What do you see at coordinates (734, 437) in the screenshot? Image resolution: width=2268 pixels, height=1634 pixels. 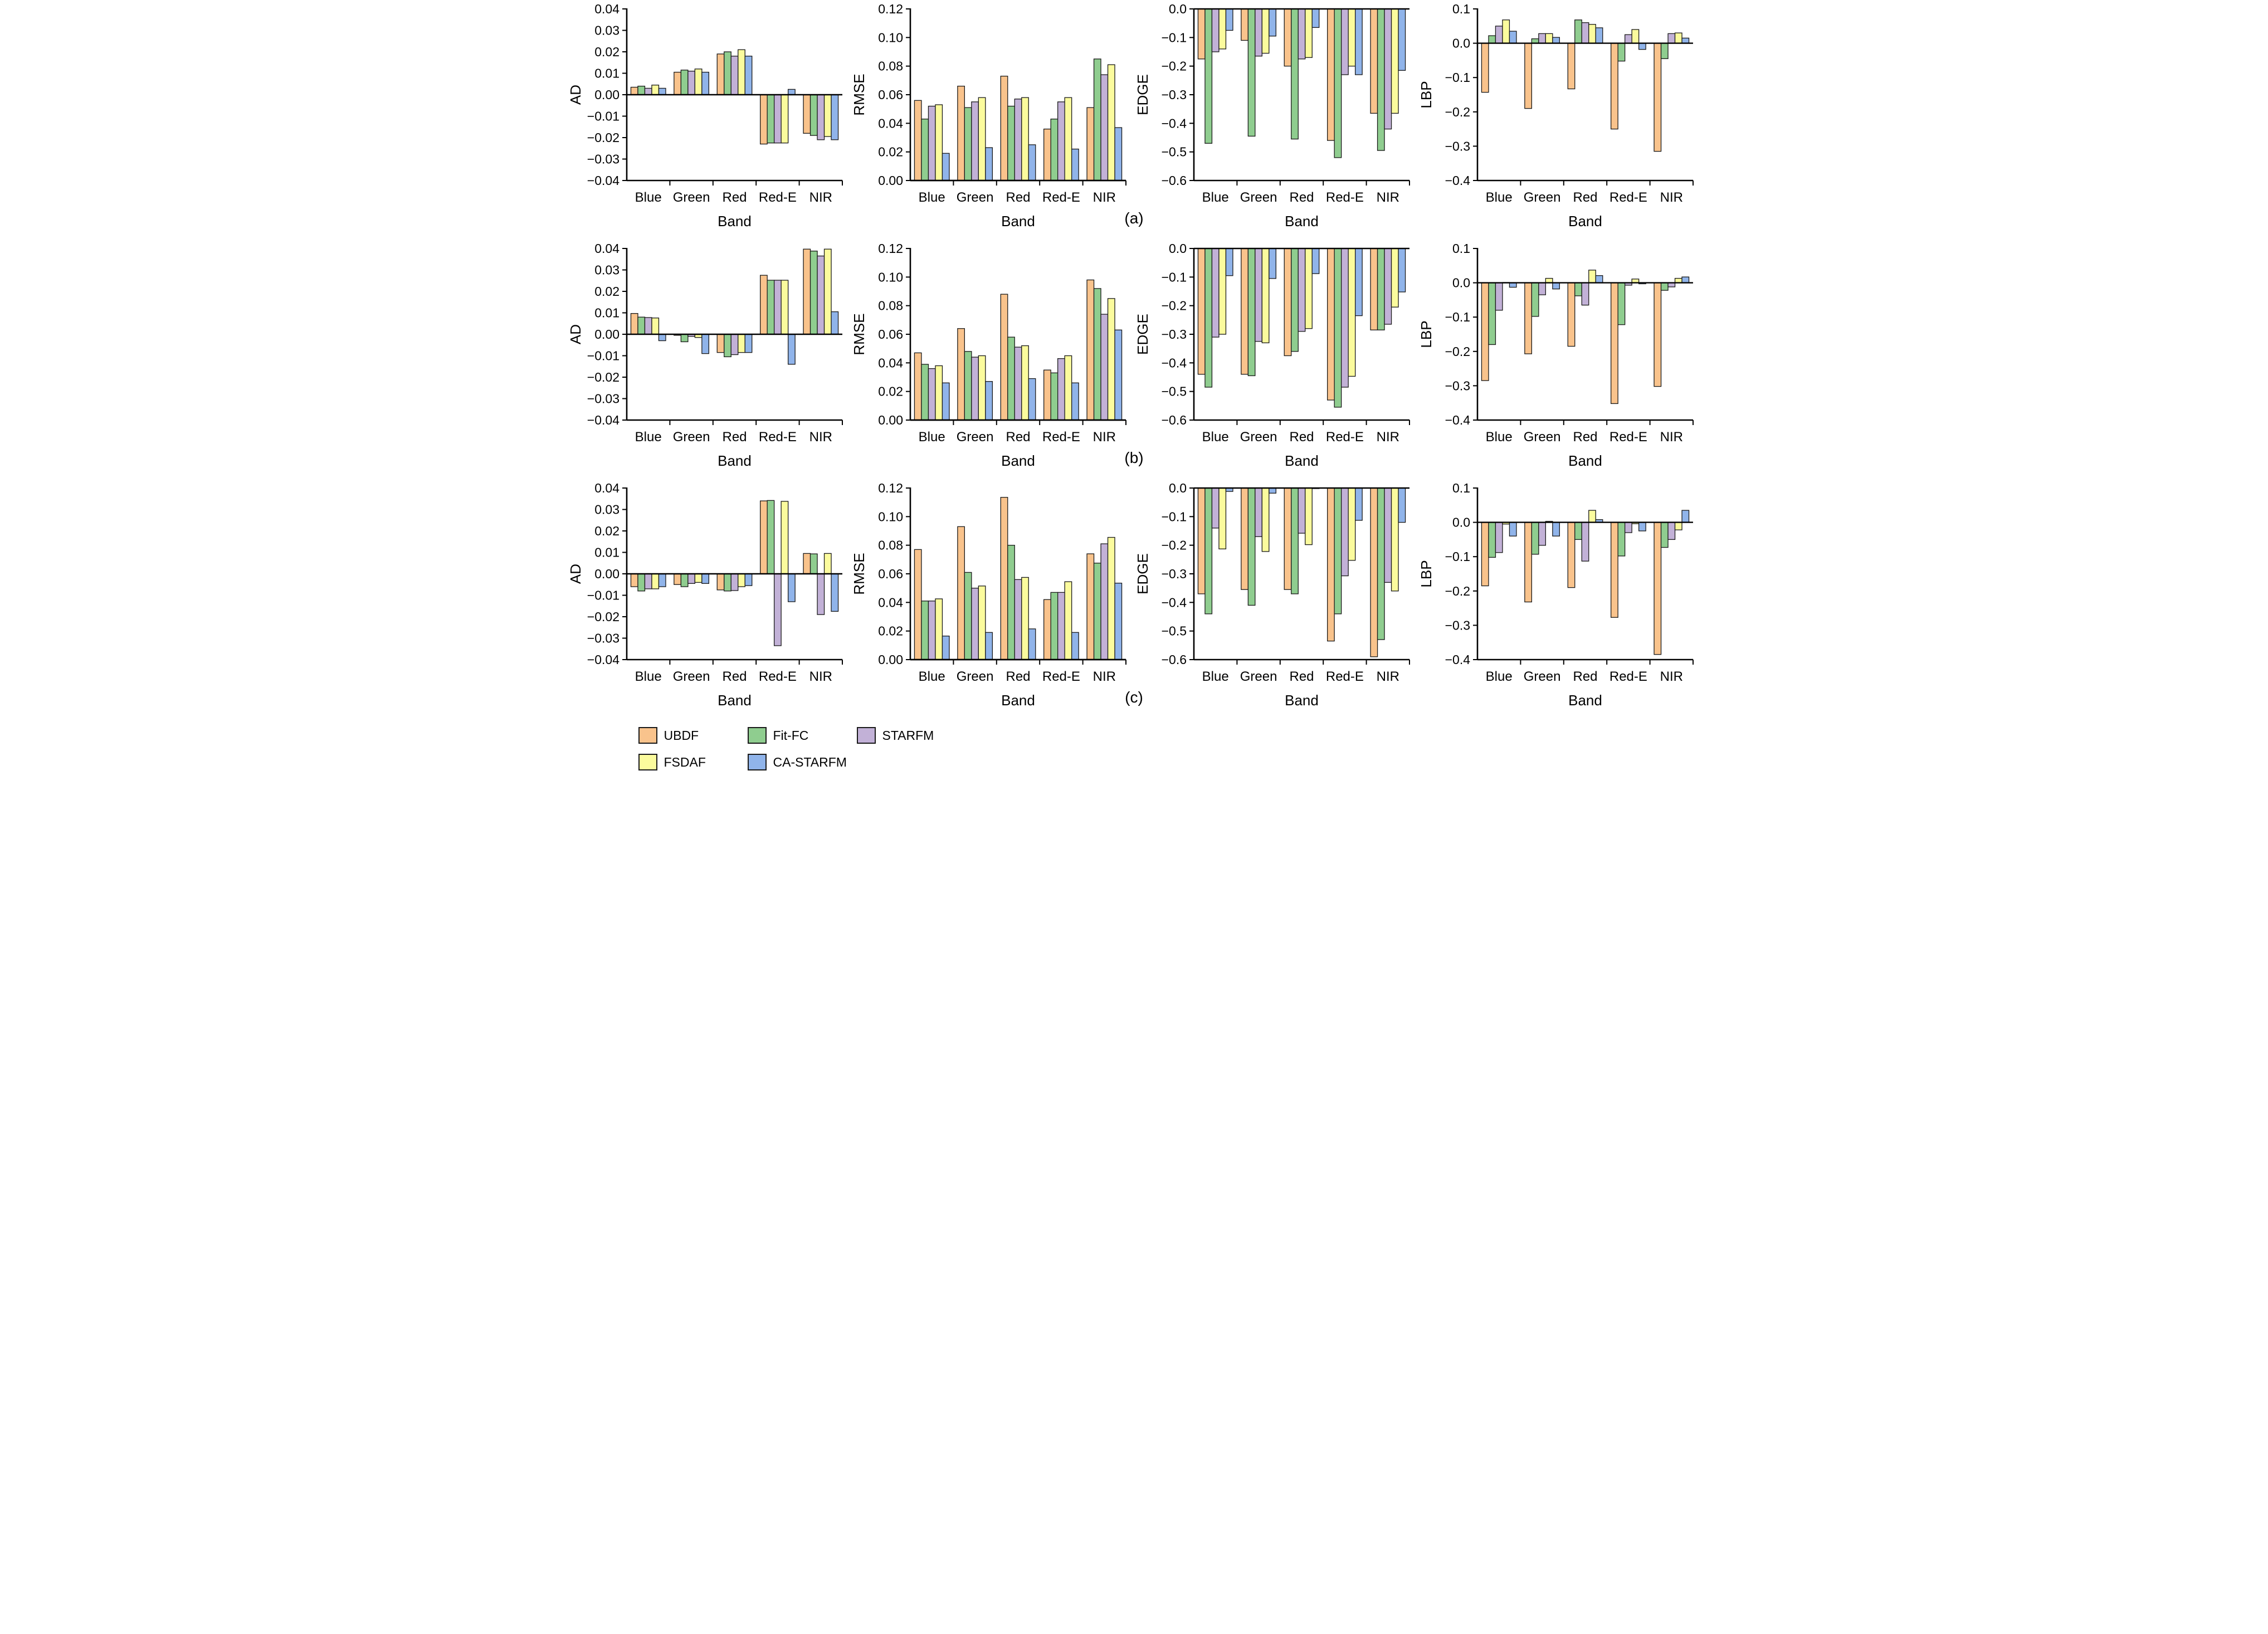 I see `xtick-label-b-AD-Red: Red` at bounding box center [734, 437].